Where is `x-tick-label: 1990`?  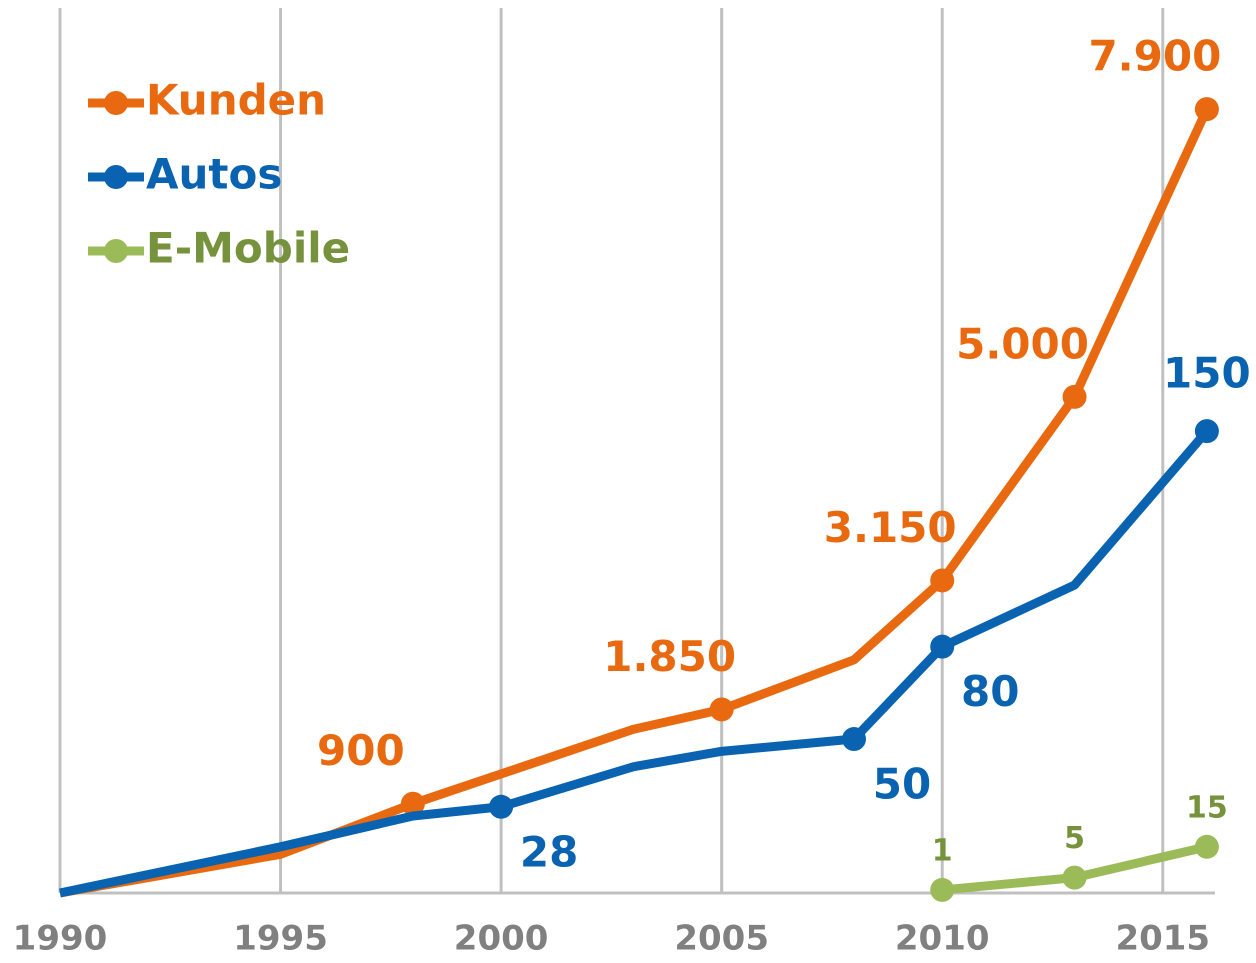
x-tick-label: 1990 is located at coordinates (60, 939).